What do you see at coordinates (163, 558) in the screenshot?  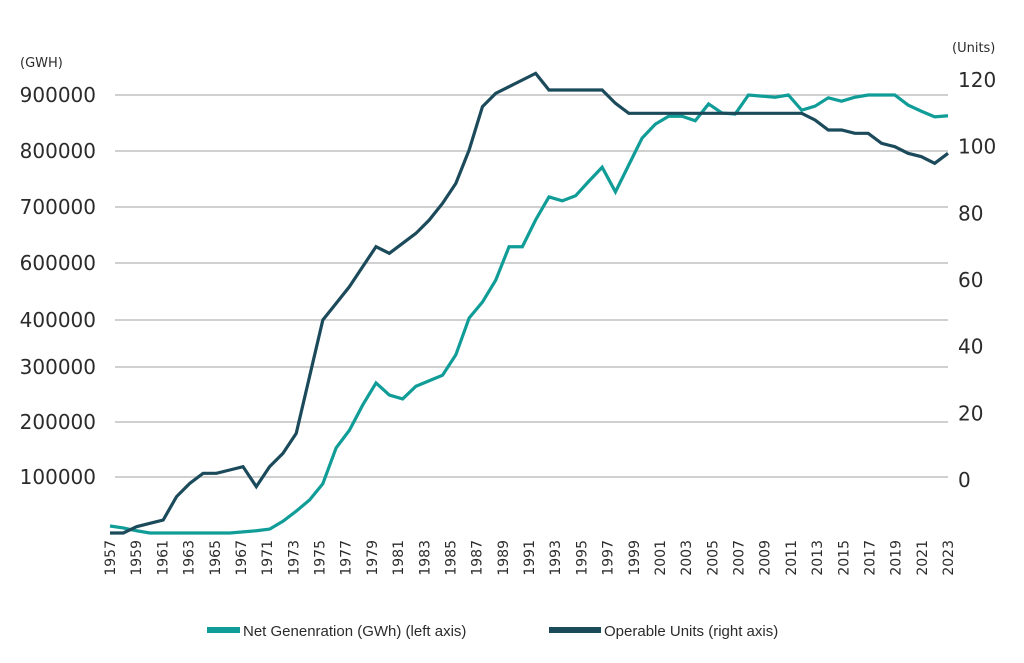 I see `x-tick-label: 1961` at bounding box center [163, 558].